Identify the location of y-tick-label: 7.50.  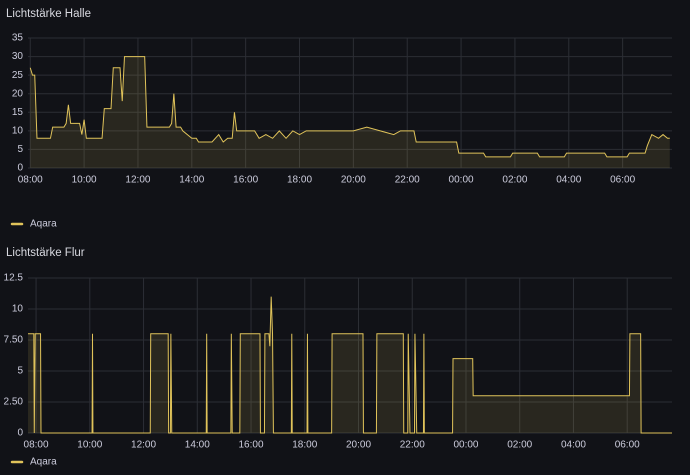
(14, 340).